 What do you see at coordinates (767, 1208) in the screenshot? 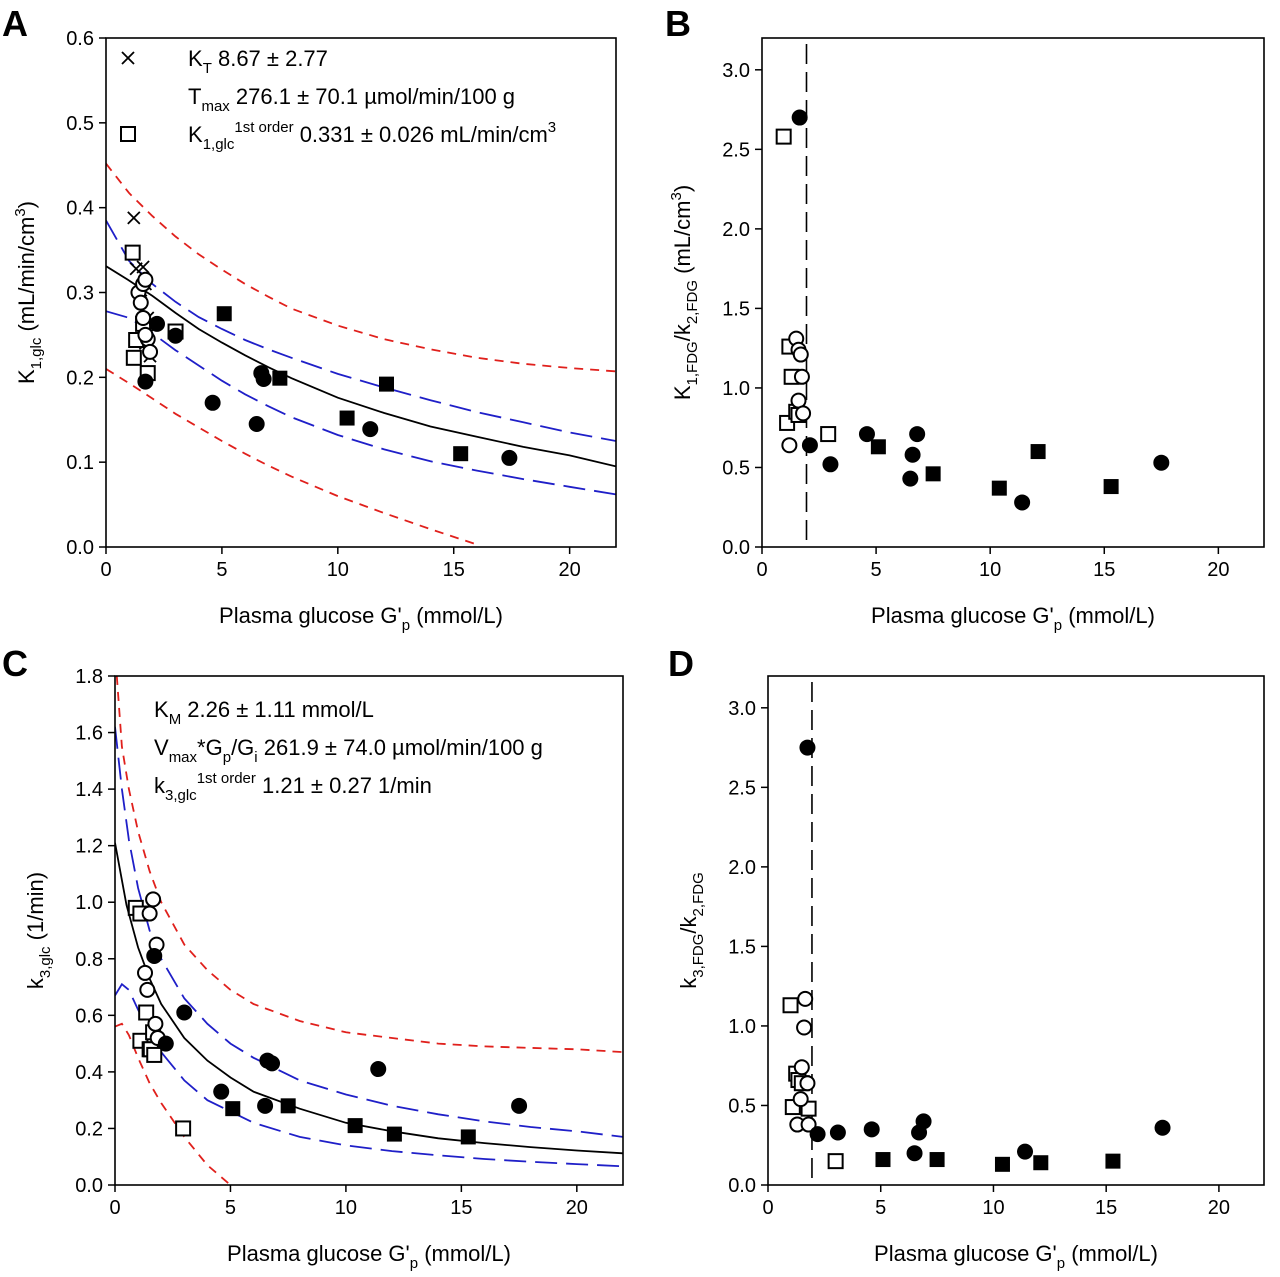
I see `x-tick-label: 0` at bounding box center [767, 1208].